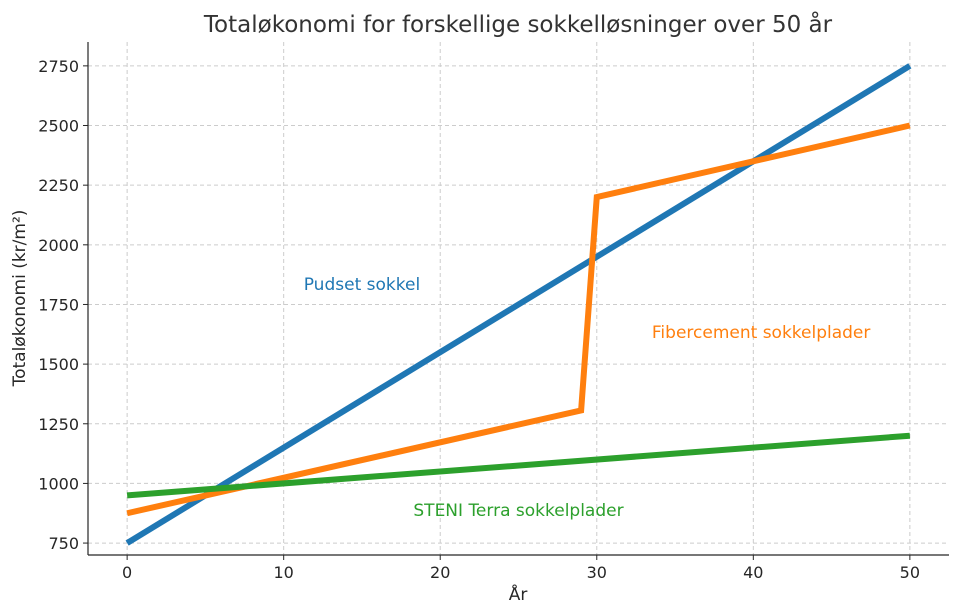 The height and width of the screenshot is (614, 960). Describe the element at coordinates (910, 572) in the screenshot. I see `x-tick-label: 50` at that location.